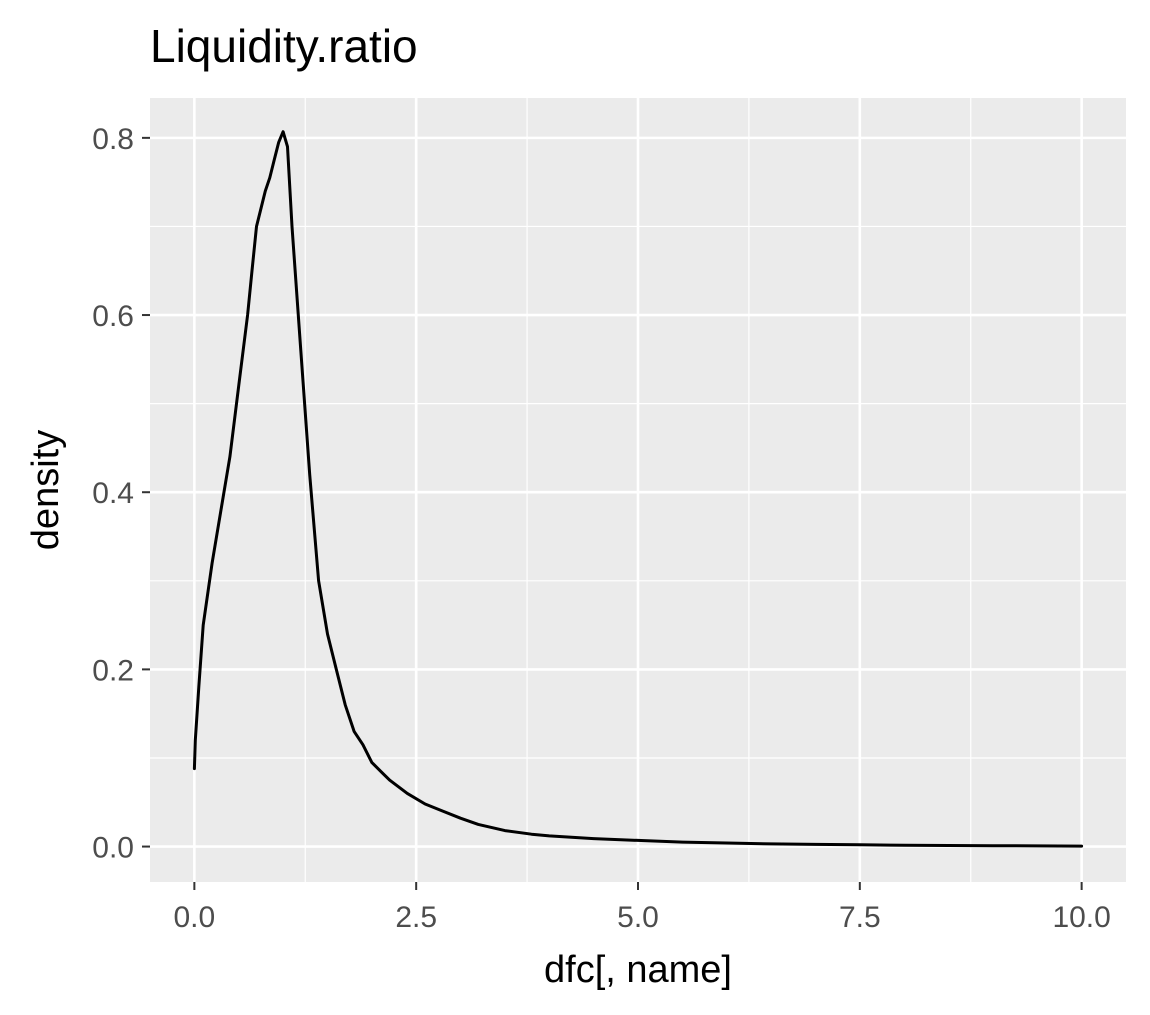  I want to click on x-tick-label: 2.5, so click(416, 917).